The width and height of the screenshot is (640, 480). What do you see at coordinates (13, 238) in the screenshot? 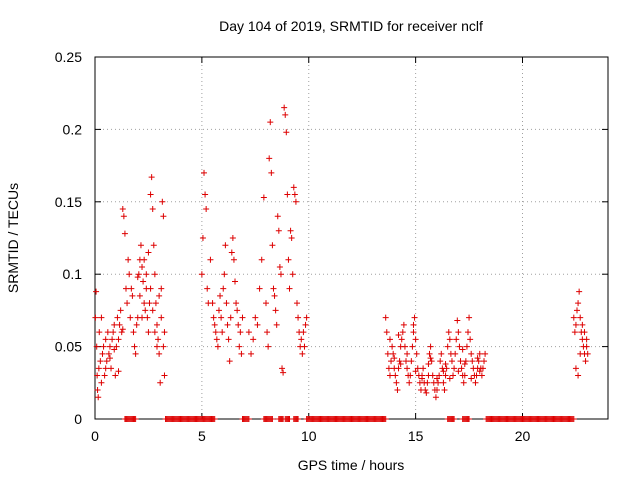
I see `y-axis-label: SRMTID / TECUs` at bounding box center [13, 238].